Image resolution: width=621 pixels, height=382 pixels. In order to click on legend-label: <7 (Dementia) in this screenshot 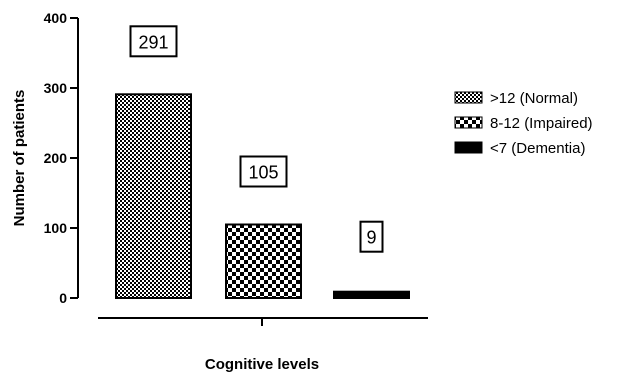, I will do `click(537, 148)`.